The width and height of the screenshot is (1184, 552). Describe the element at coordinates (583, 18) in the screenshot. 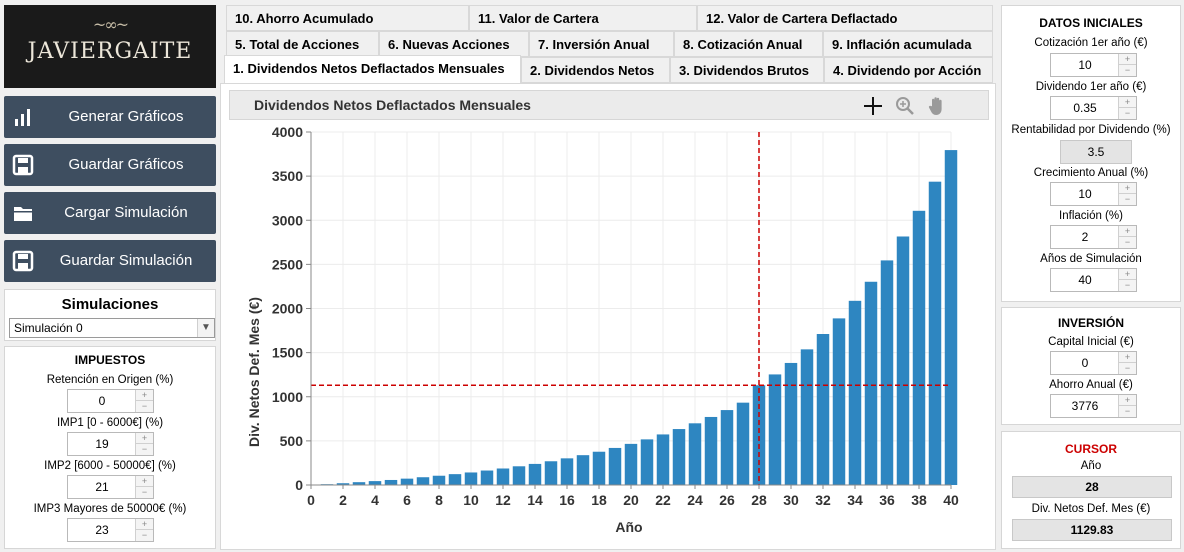

I see `tab-valor-cartera: 11. Valor de Cartera` at that location.